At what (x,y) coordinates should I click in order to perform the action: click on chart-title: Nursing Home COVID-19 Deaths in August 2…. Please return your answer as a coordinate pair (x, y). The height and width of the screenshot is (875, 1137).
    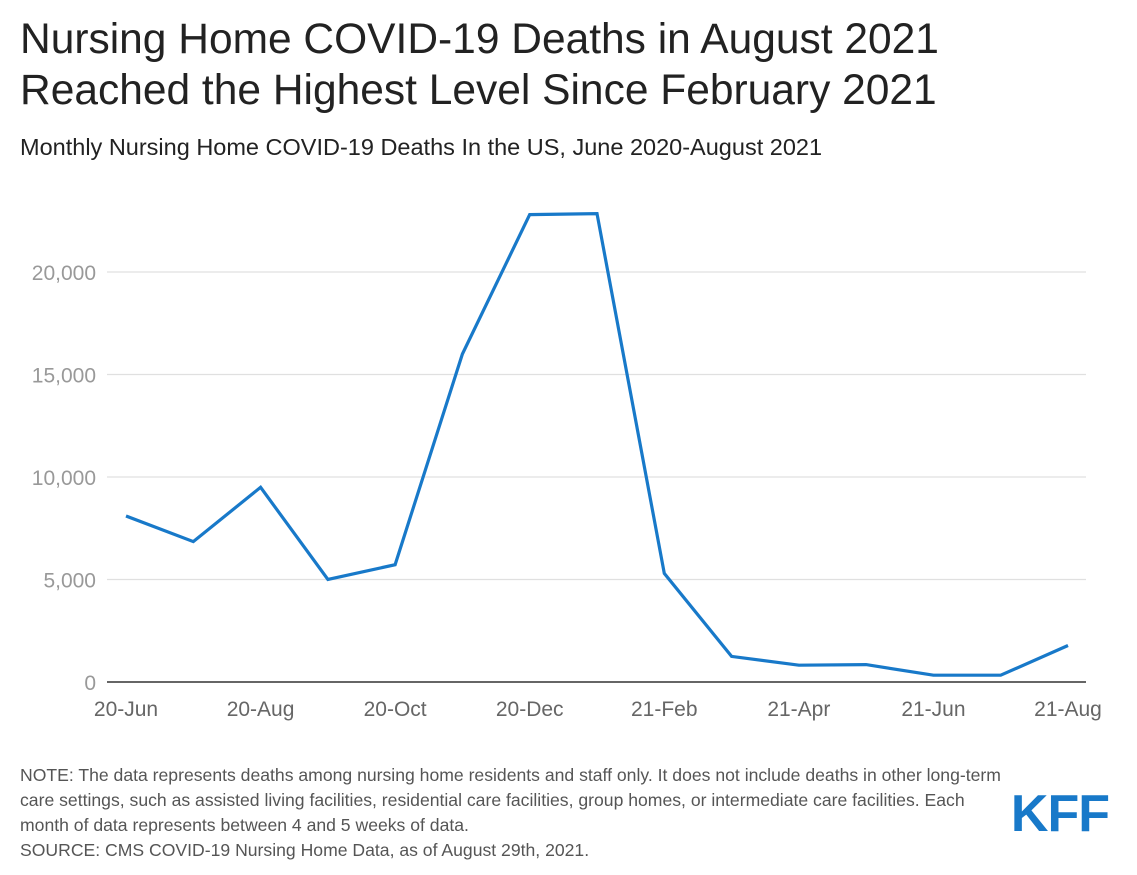
    Looking at the image, I should click on (479, 65).